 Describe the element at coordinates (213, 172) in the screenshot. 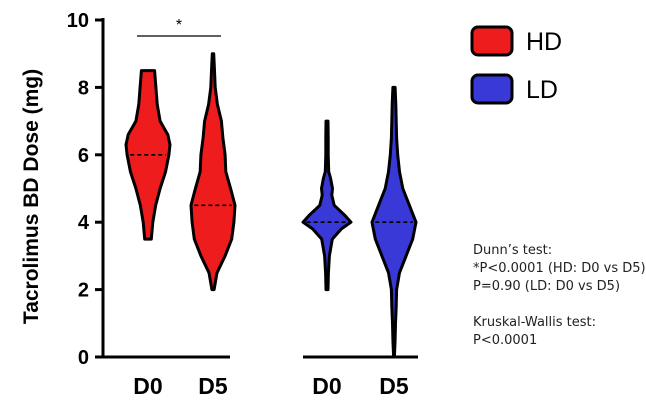

I see `violin-hd-d5` at that location.